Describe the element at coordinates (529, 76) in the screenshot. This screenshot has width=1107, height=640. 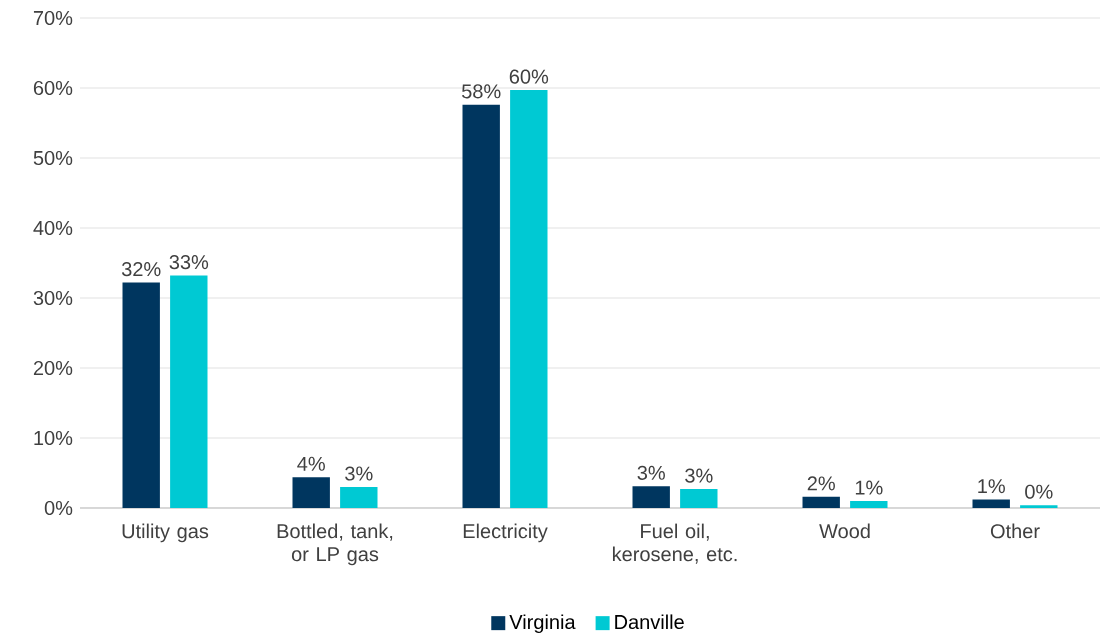
I see `data-label: 60%` at that location.